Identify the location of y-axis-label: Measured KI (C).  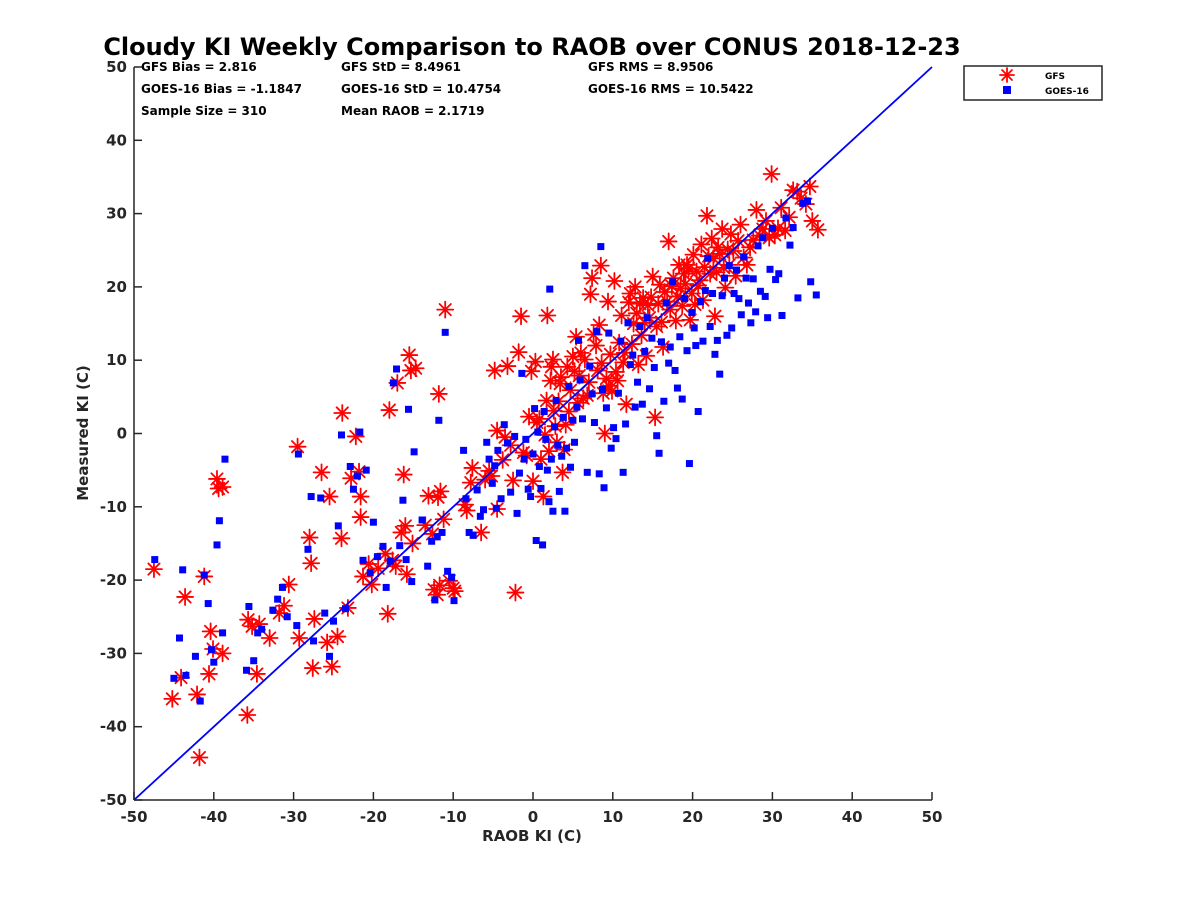
(83, 433).